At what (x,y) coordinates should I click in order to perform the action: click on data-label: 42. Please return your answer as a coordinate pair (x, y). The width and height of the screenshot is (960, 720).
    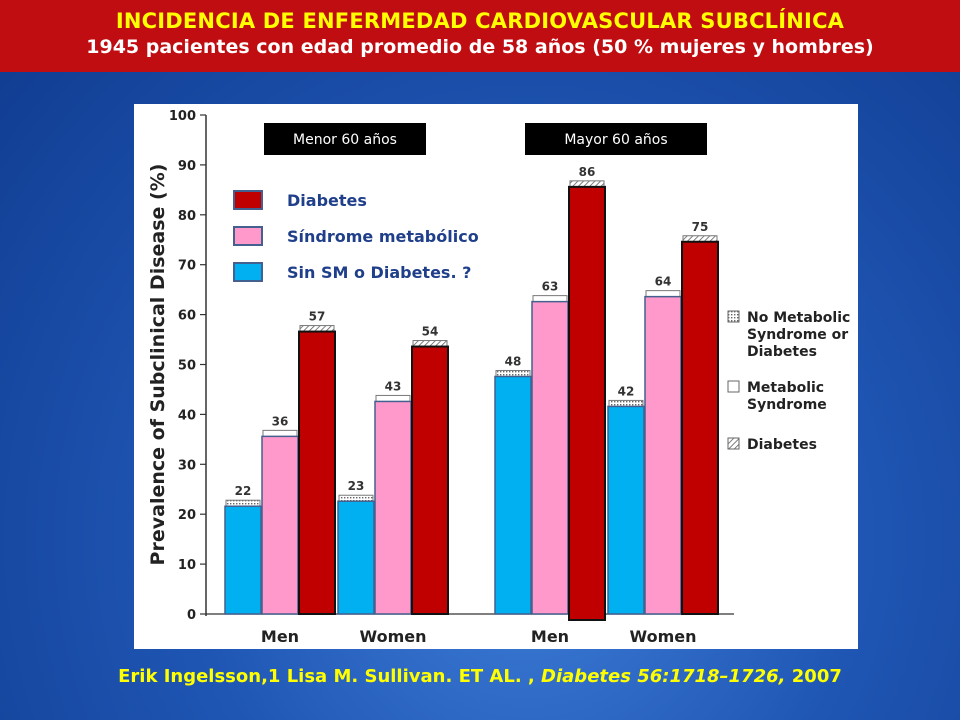
    Looking at the image, I should click on (626, 391).